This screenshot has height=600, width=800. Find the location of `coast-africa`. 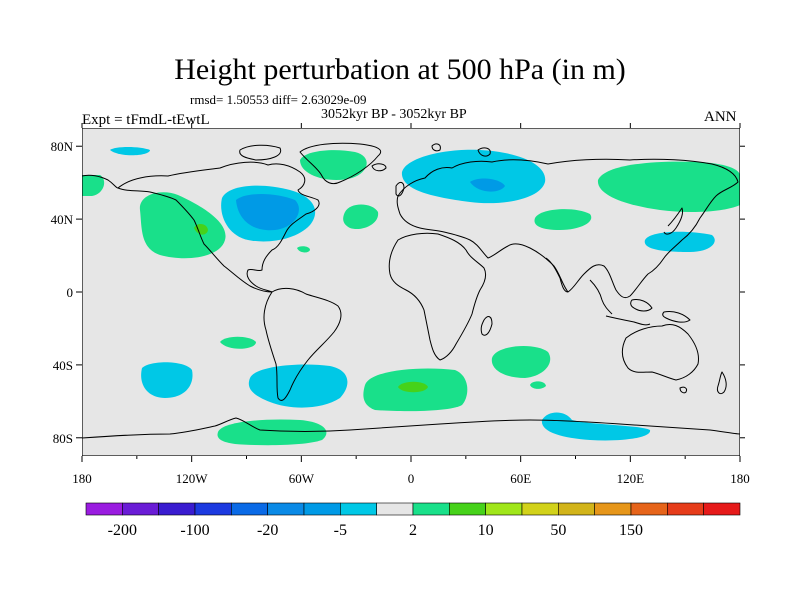

coast-africa is located at coordinates (437, 296).